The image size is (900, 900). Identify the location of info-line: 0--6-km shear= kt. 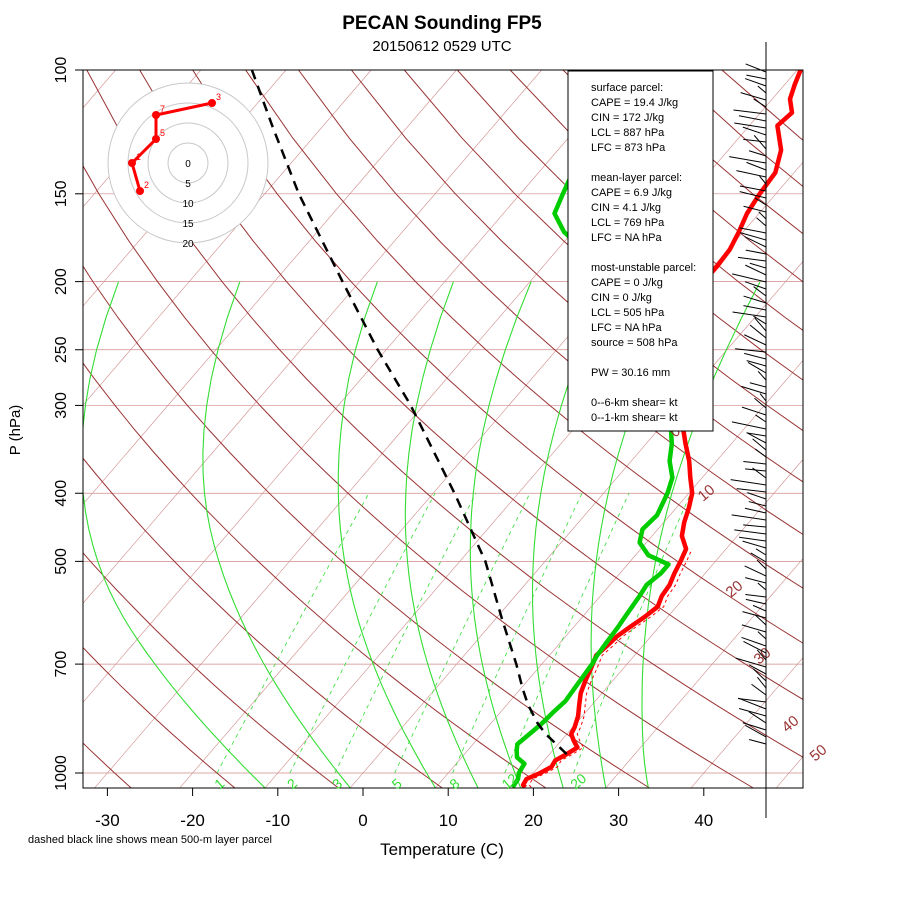
(634, 403).